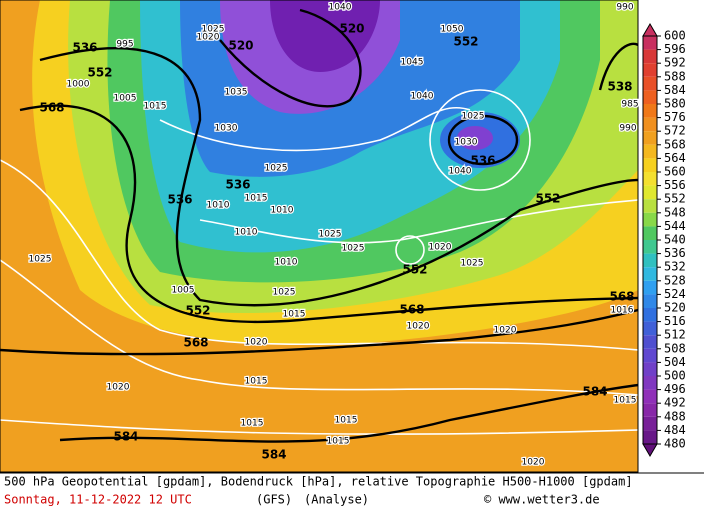 The height and width of the screenshot is (513, 704). What do you see at coordinates (675, 36) in the screenshot?
I see `scale-label: 600` at bounding box center [675, 36].